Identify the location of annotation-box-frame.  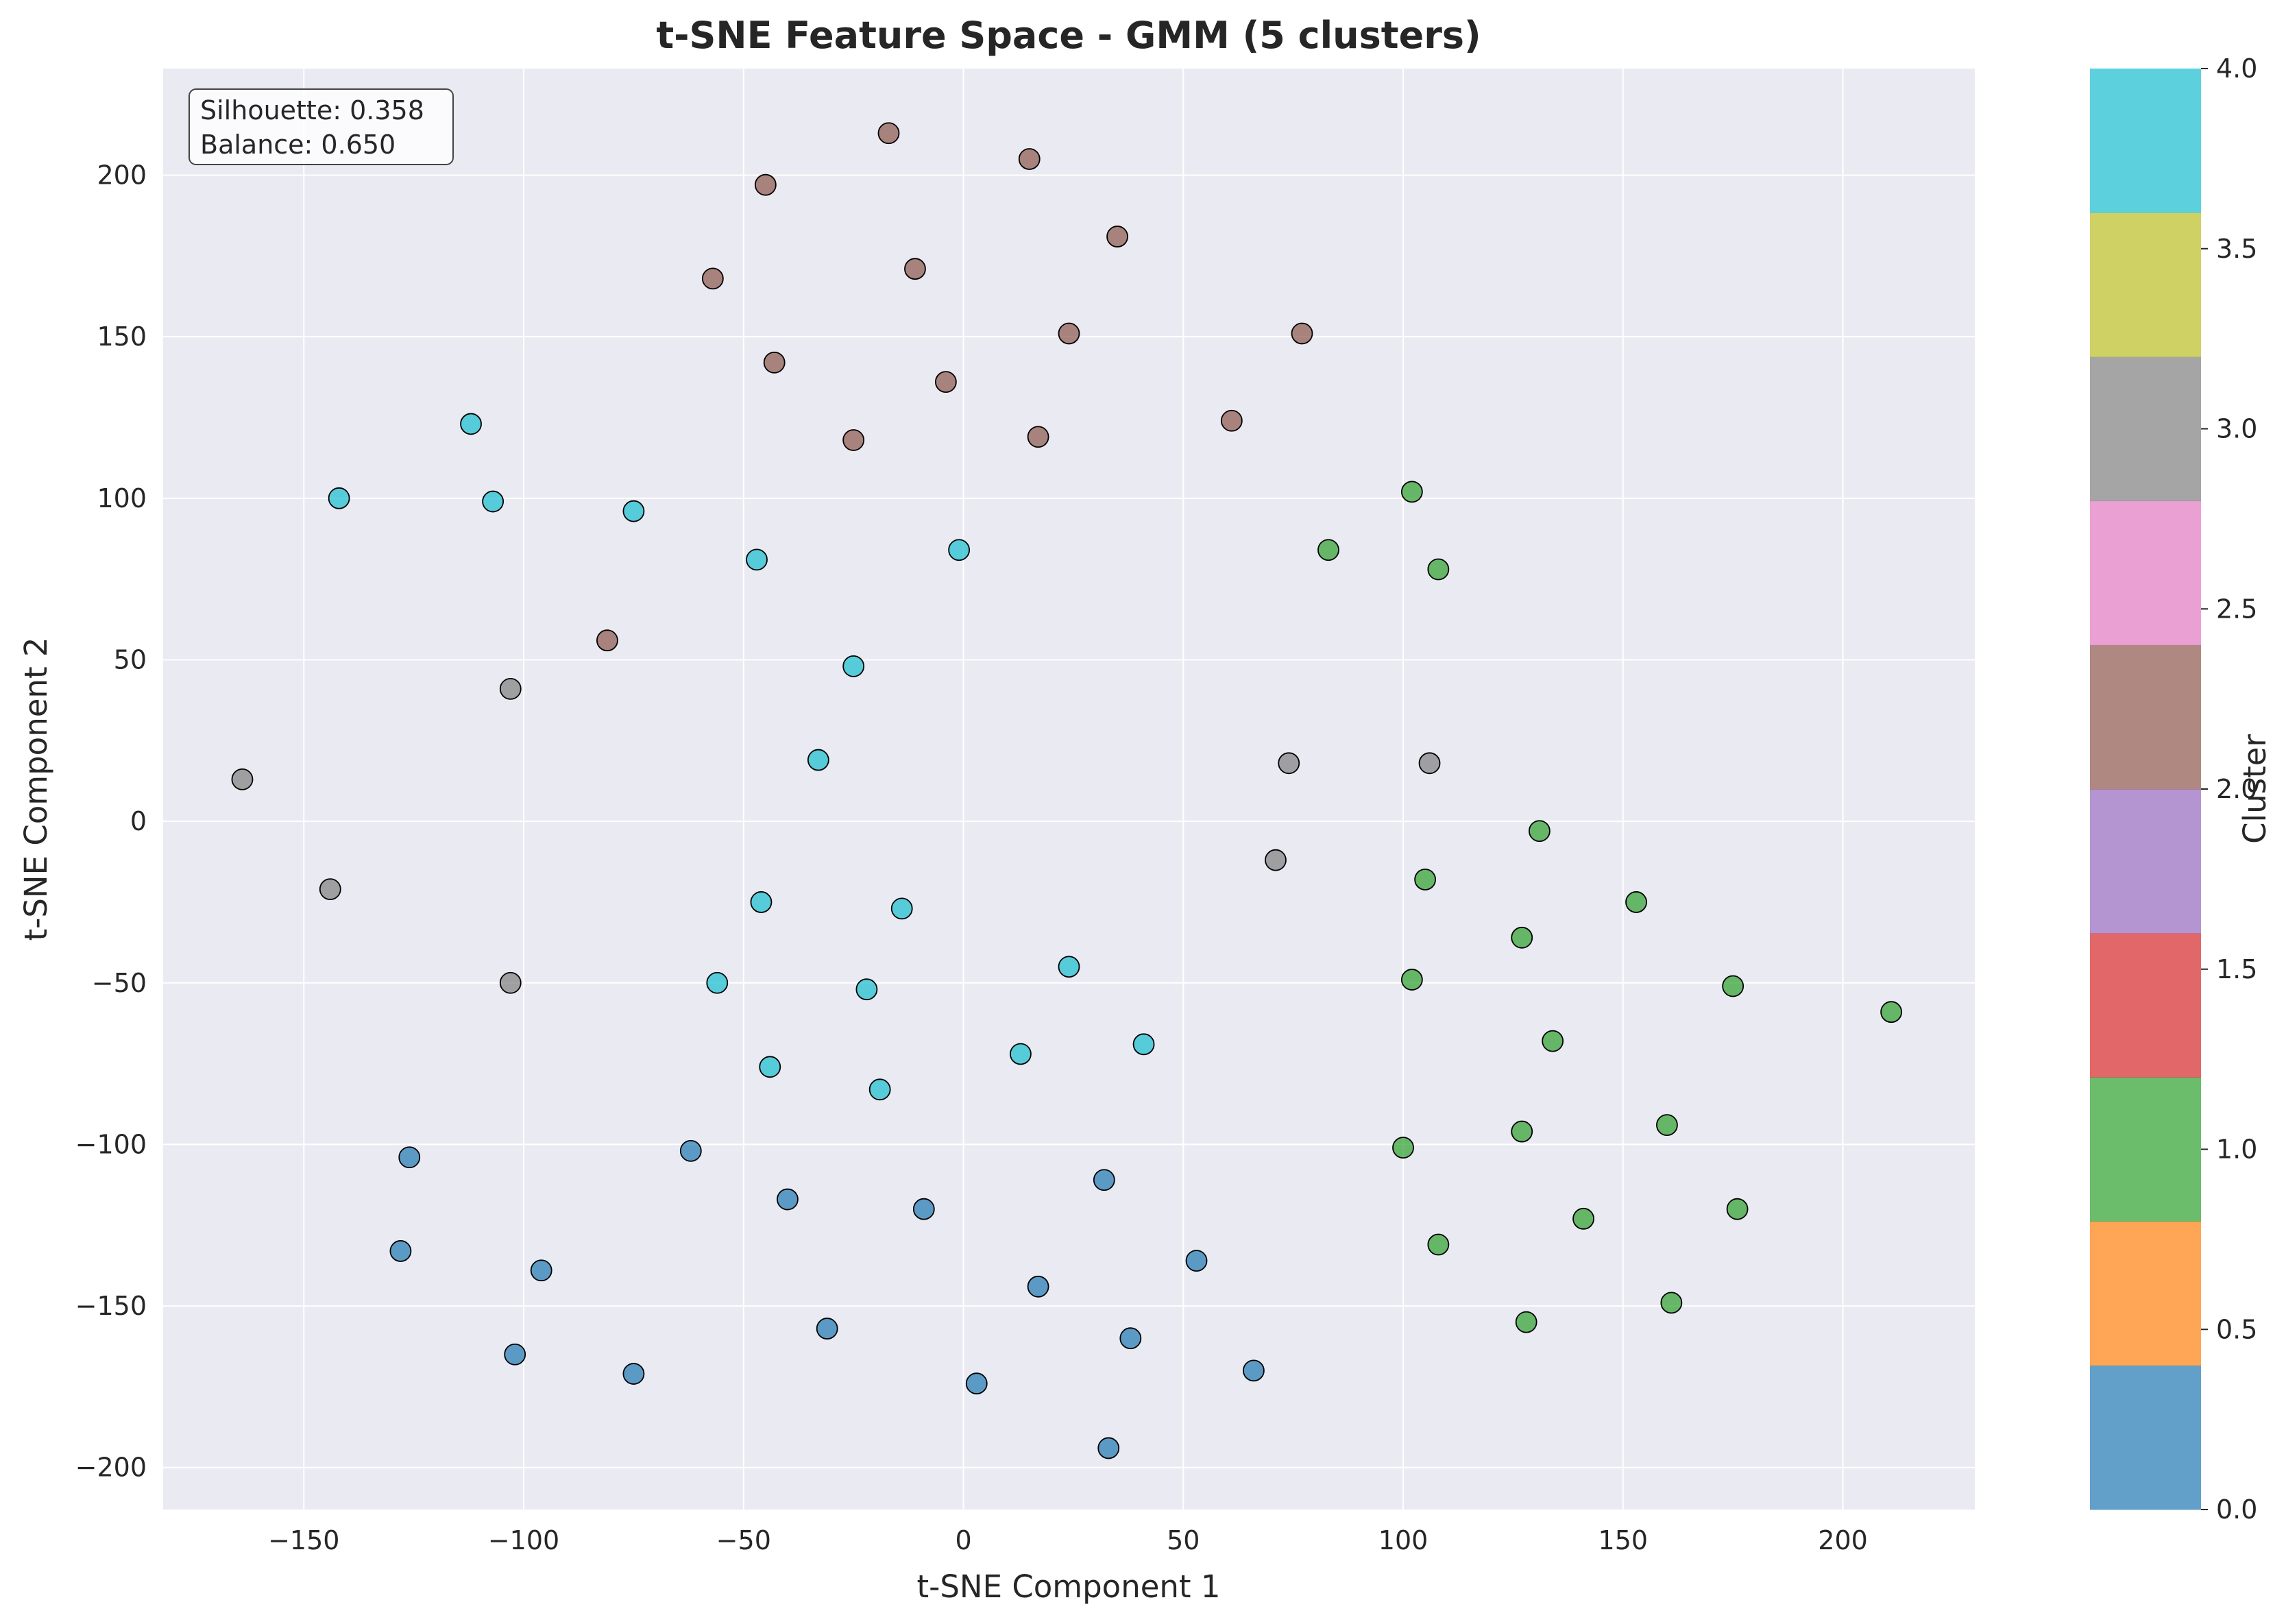
(321, 126).